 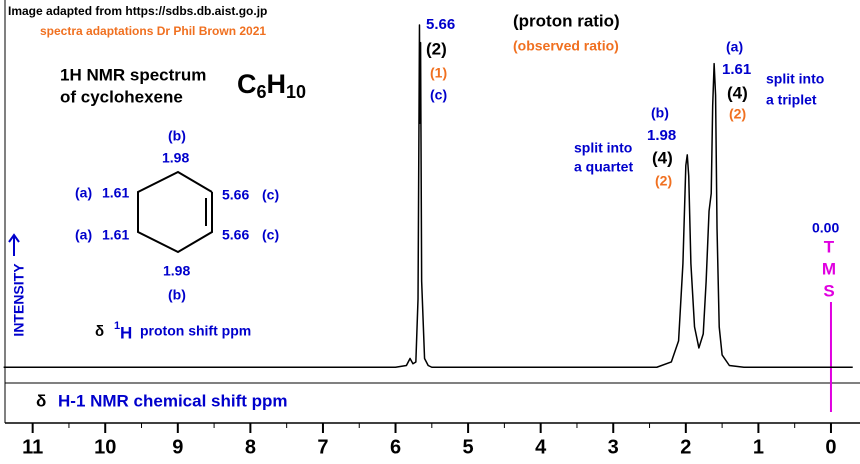 I want to click on x-tick-label: 11, so click(x=32, y=447).